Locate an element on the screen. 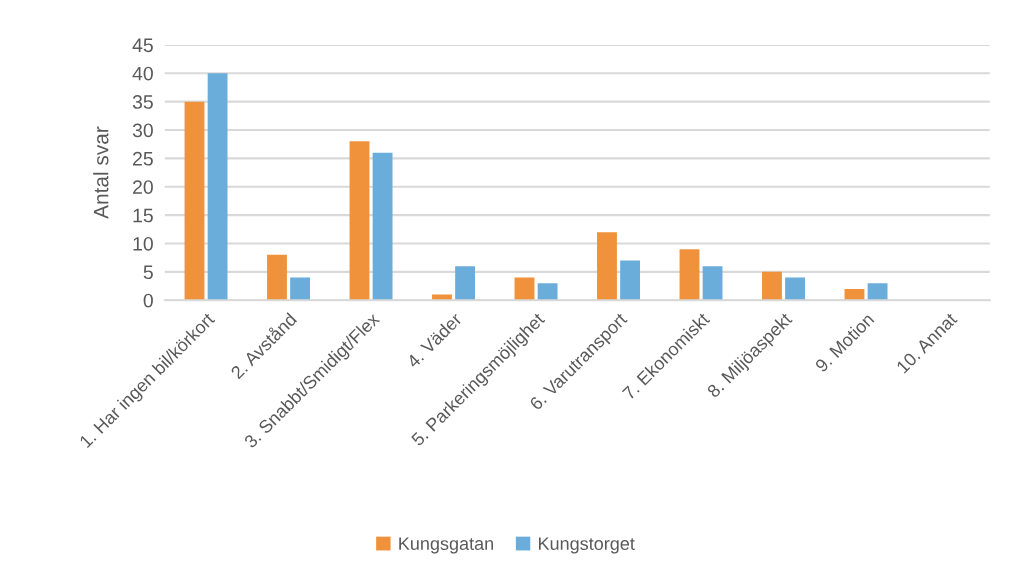 This screenshot has width=1011, height=583. y-tick-label: 45 is located at coordinates (142, 45).